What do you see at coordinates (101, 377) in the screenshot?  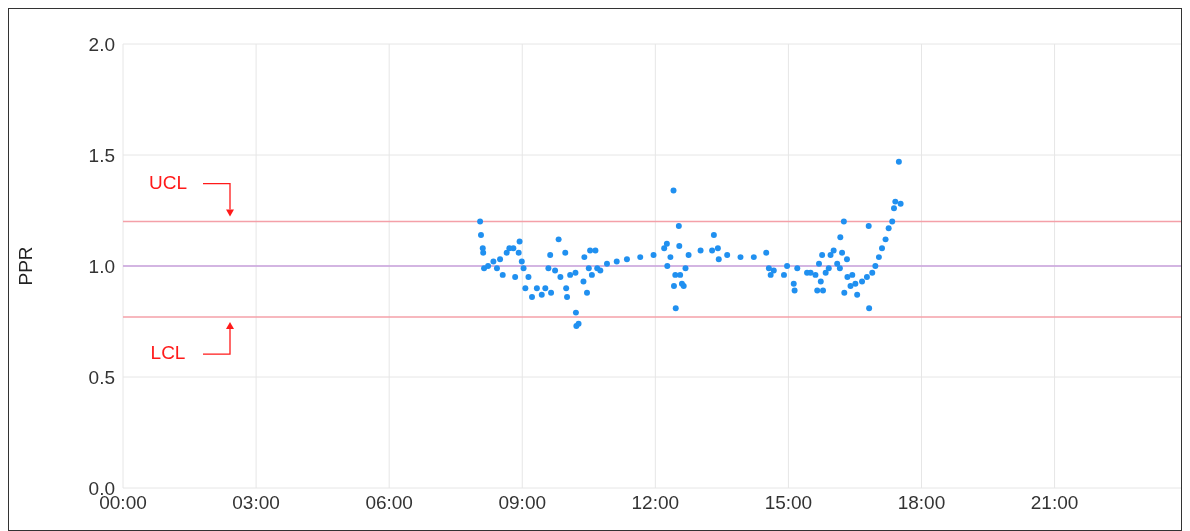 I see `y-tick-label: 0.5` at bounding box center [101, 377].